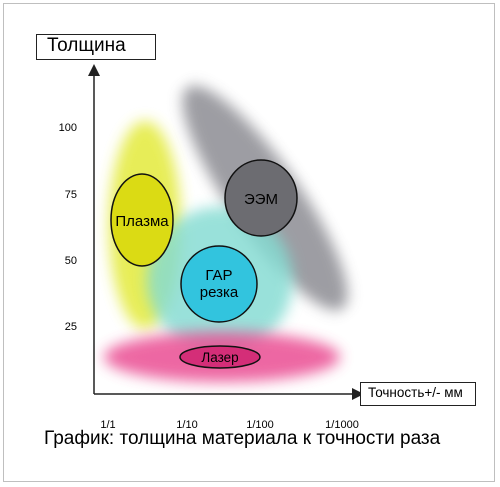 This screenshot has width=500, height=487. I want to click on gar-marker, so click(219, 284).